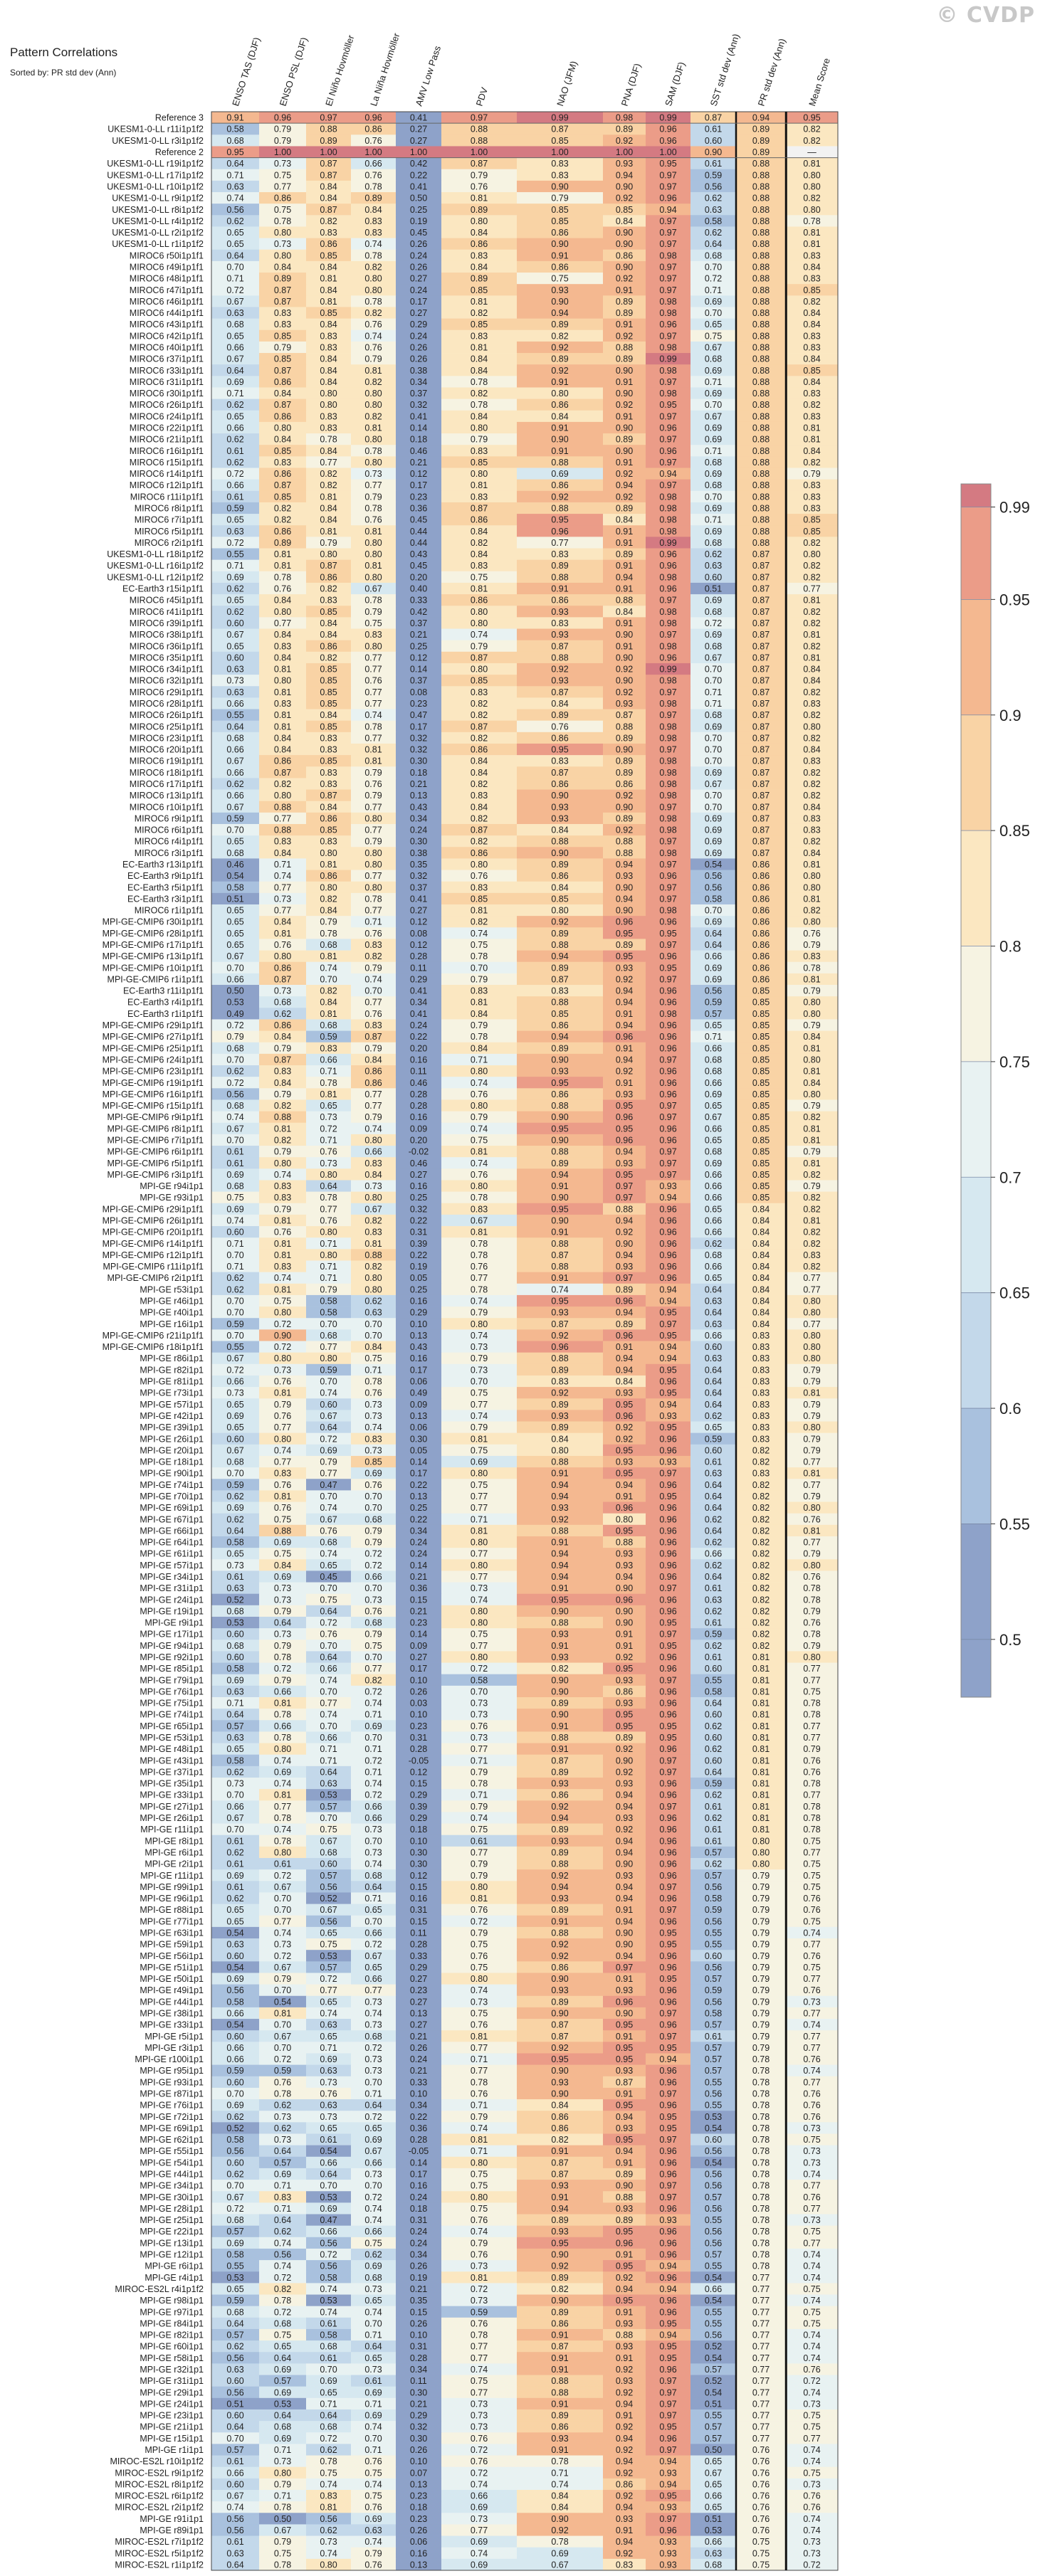 This screenshot has width=1045, height=2576. Describe the element at coordinates (172, 1531) in the screenshot. I see `row-label: MPI-GE r66i1p1` at that location.